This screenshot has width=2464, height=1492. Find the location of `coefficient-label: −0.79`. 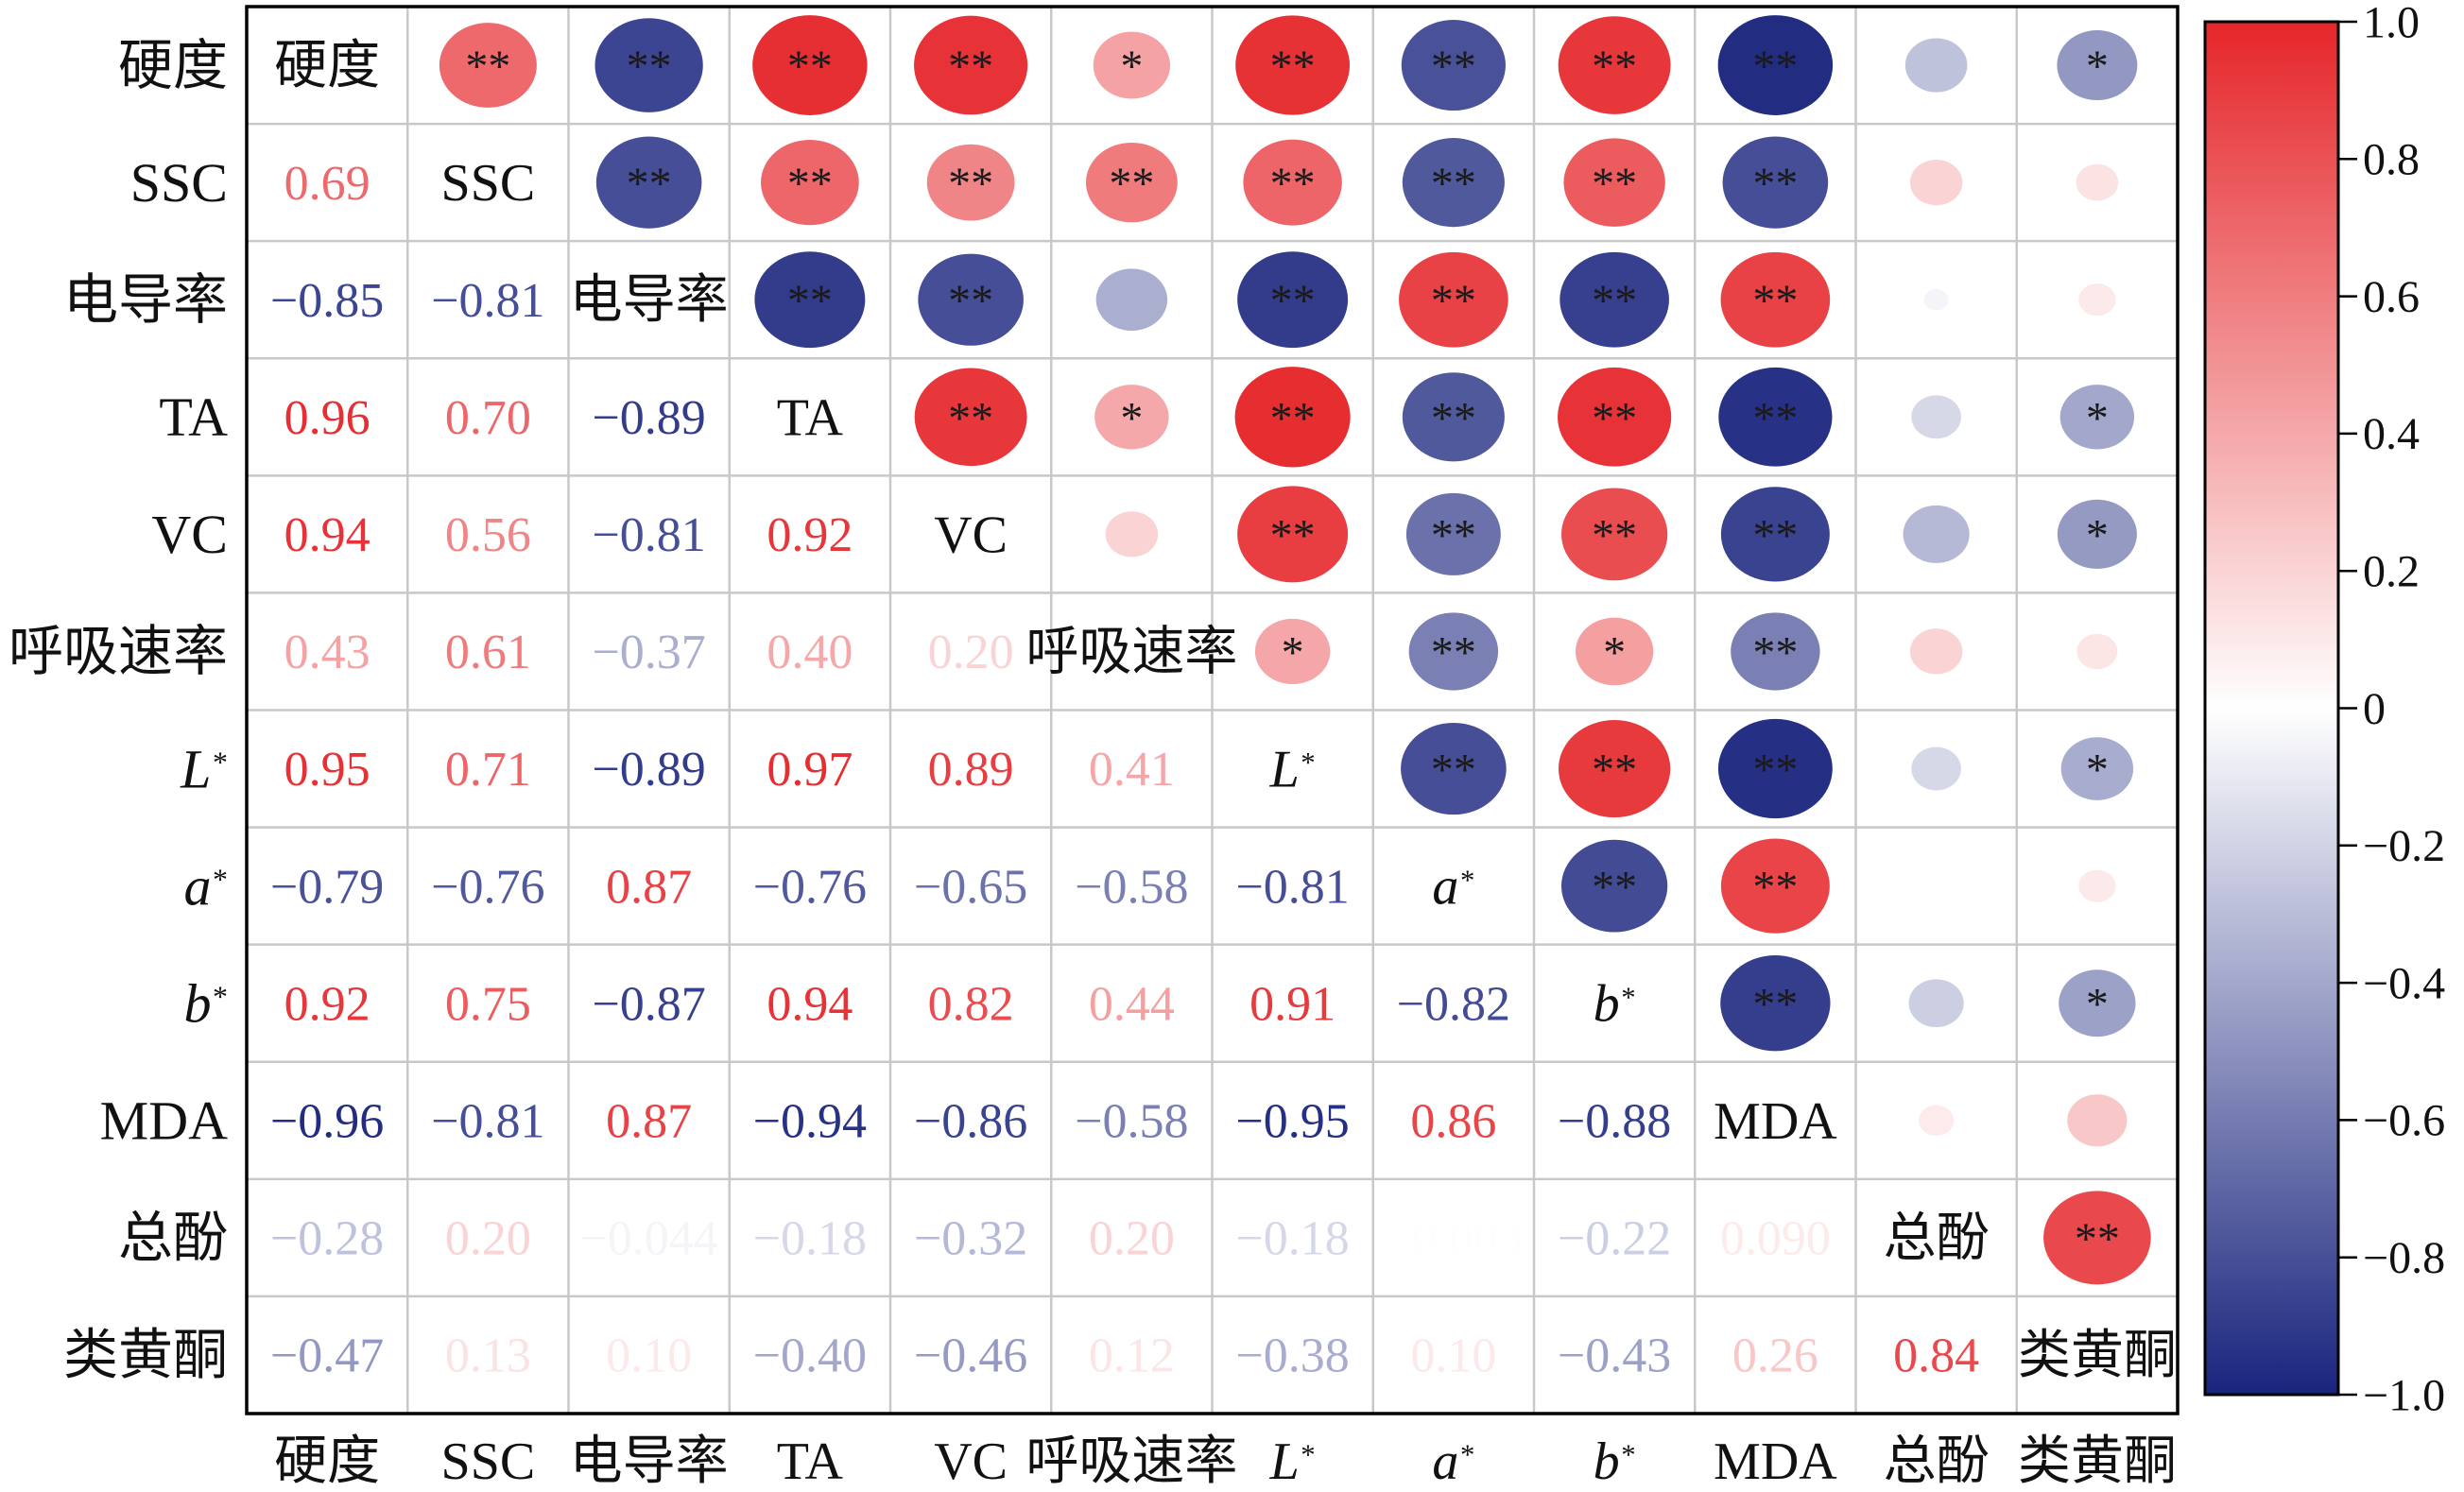

coefficient-label: −0.79 is located at coordinates (327, 887).